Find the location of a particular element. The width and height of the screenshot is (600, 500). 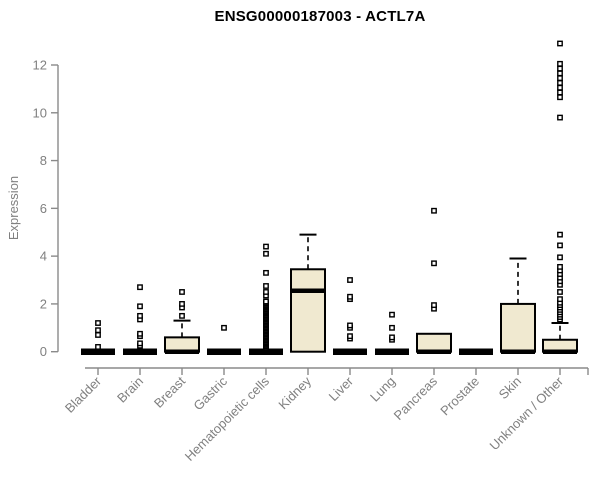

x-axis-label-unknown-other: Unknown / Other is located at coordinates (527, 413).